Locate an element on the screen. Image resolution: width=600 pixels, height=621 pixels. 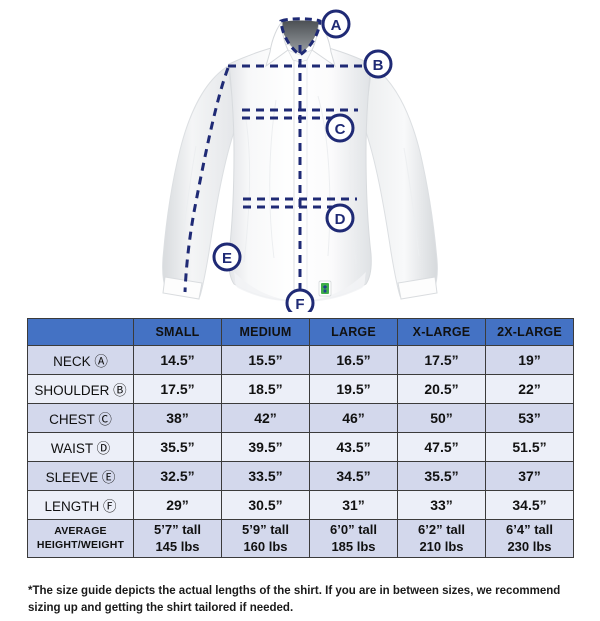
row-marker-a: Ⓐ is located at coordinates (101, 362).